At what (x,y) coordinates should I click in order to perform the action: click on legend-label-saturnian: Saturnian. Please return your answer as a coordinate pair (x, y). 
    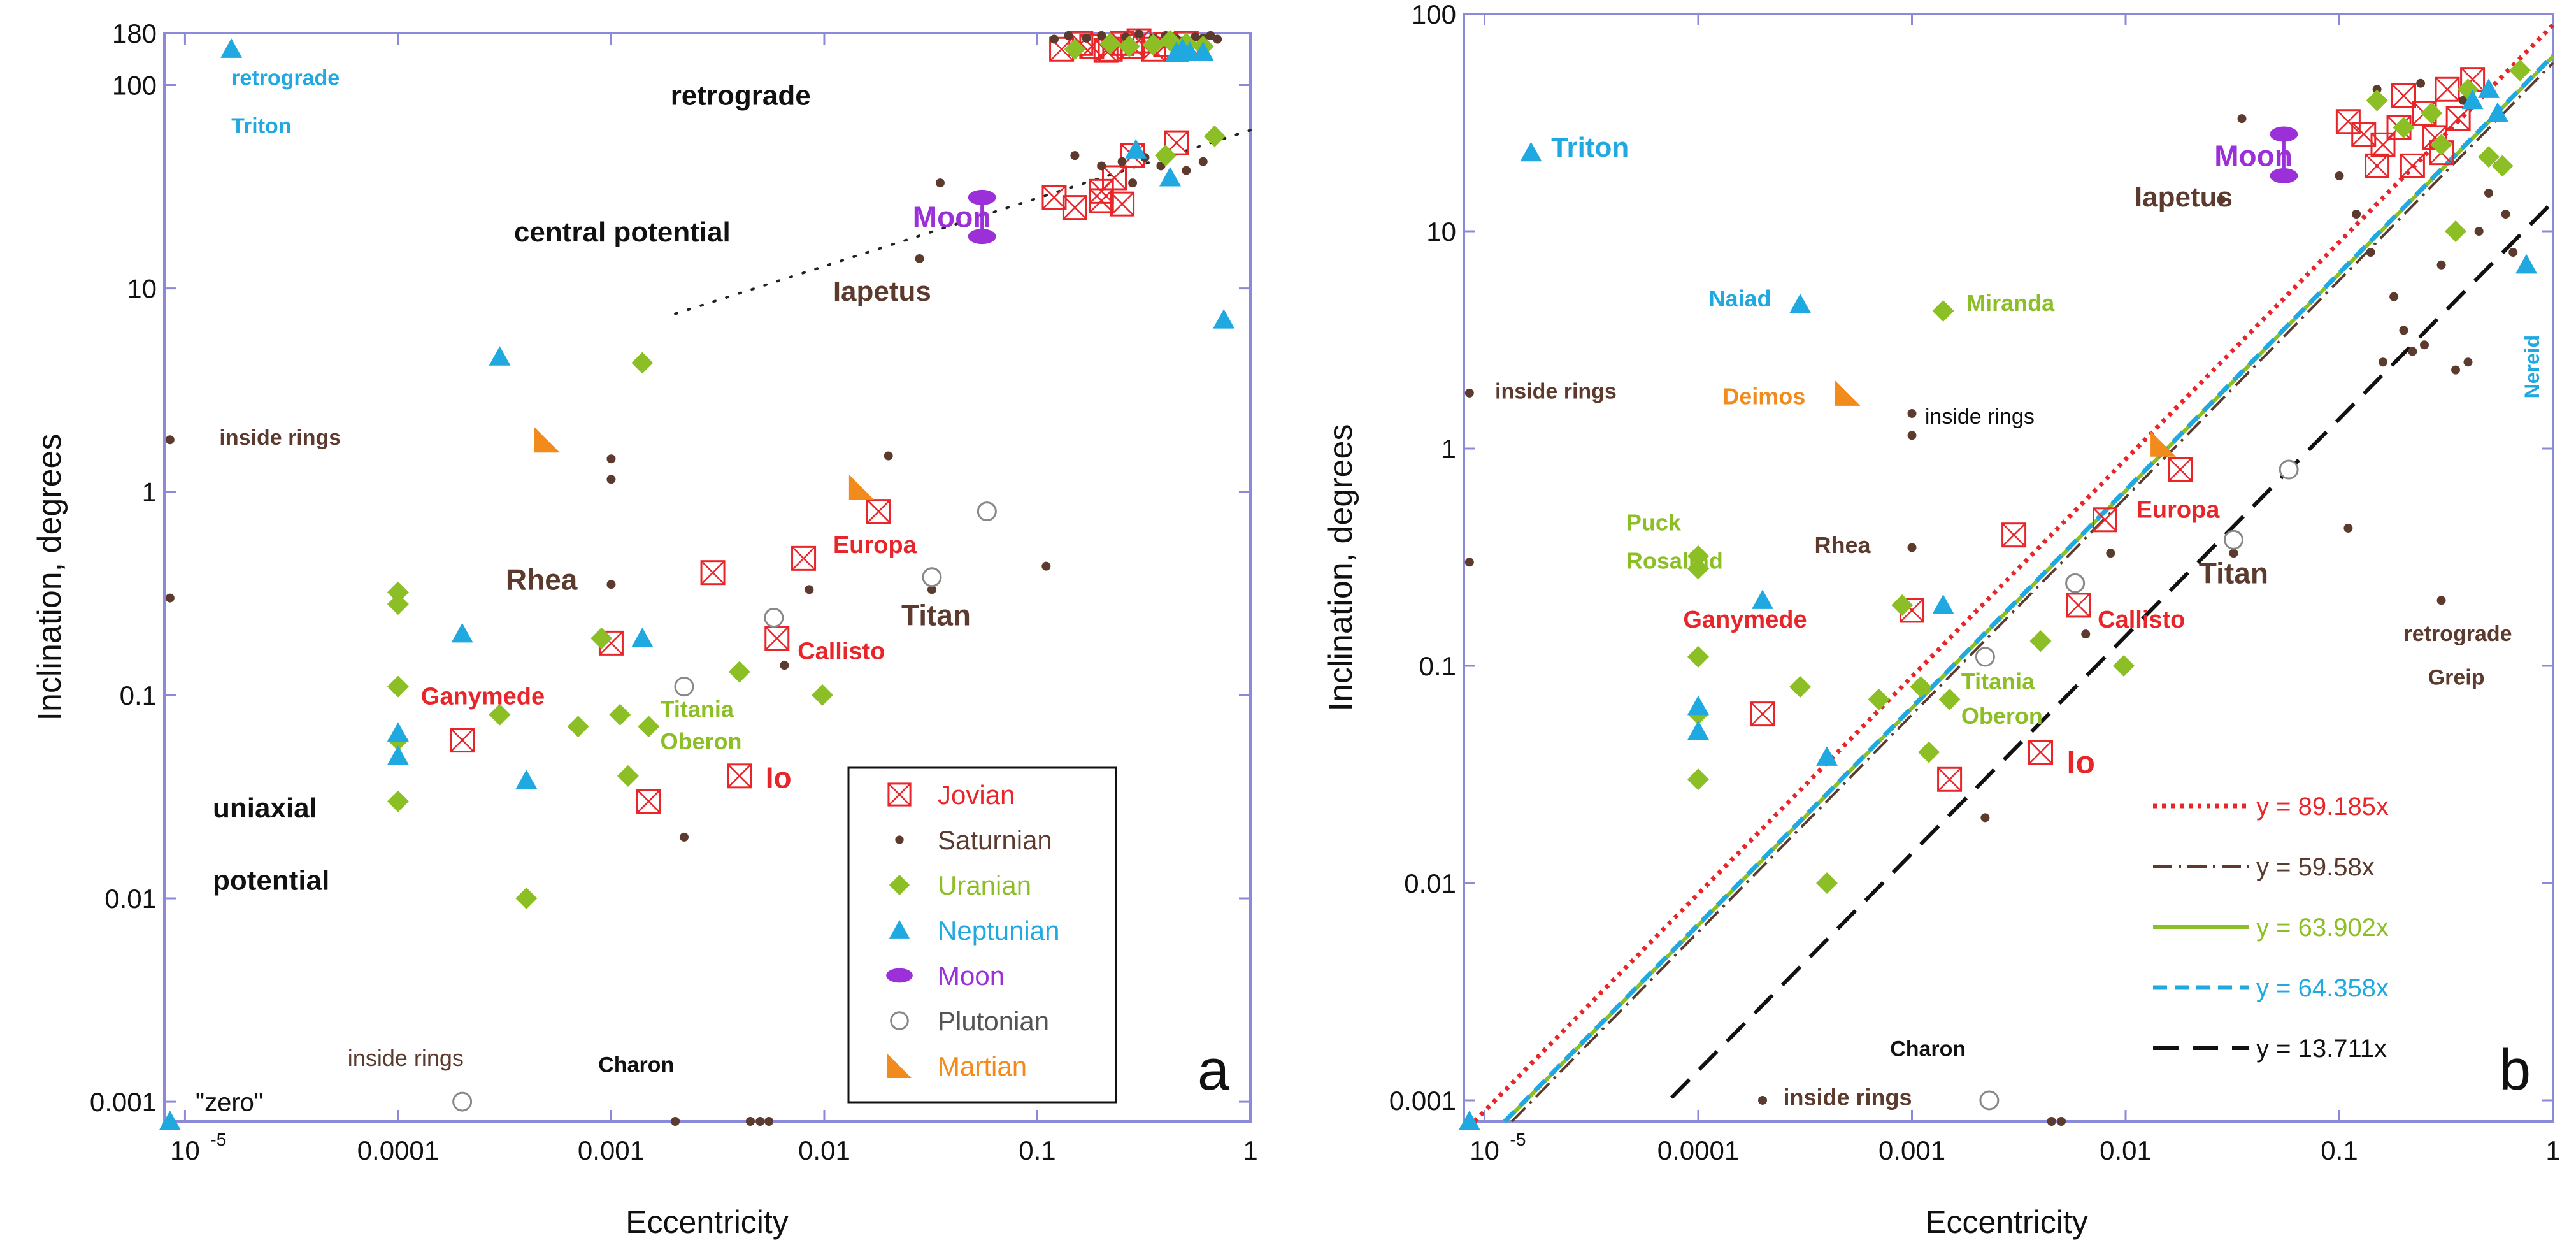
    Looking at the image, I should click on (995, 840).